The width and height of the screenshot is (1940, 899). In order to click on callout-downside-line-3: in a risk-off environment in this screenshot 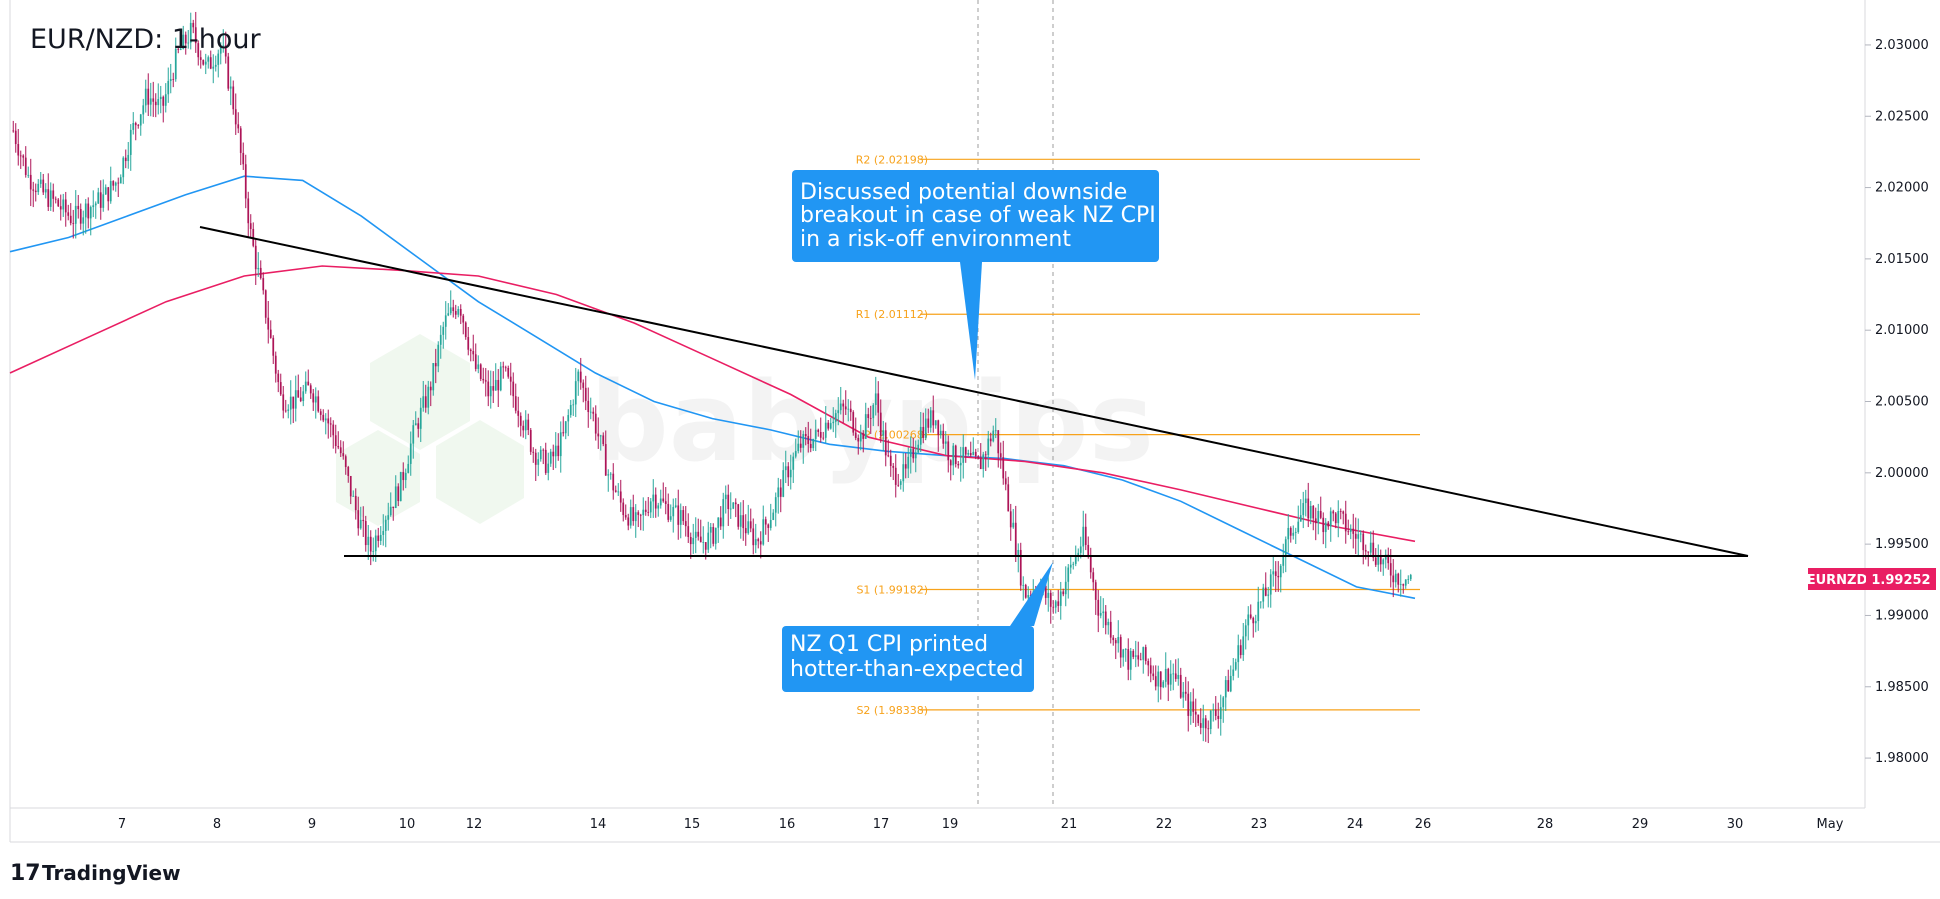, I will do `click(935, 239)`.